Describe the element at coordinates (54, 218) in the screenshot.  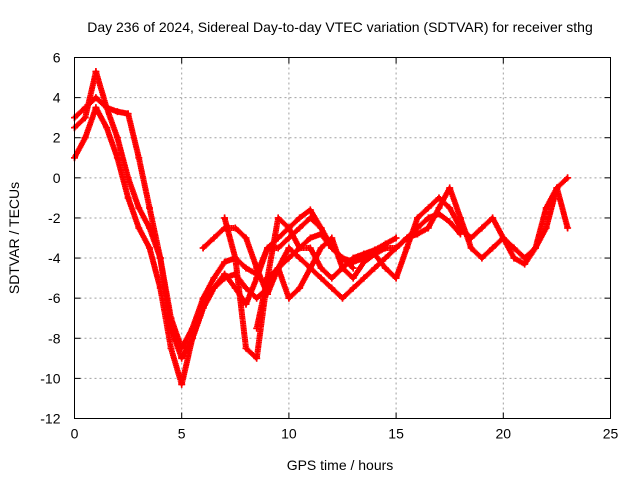
I see `y-tick-label: -2` at that location.